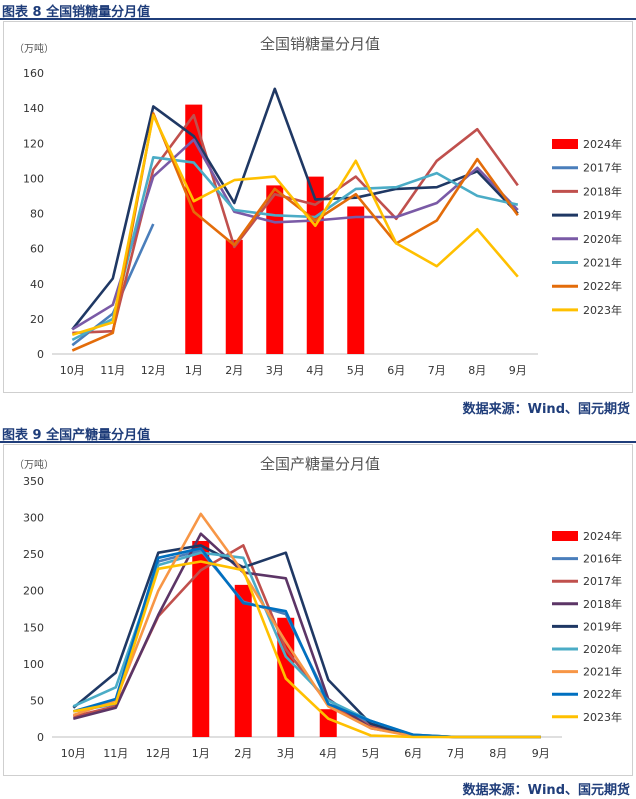 This screenshot has width=636, height=799. Describe the element at coordinates (33, 143) in the screenshot. I see `y-tick-label: 120` at that location.